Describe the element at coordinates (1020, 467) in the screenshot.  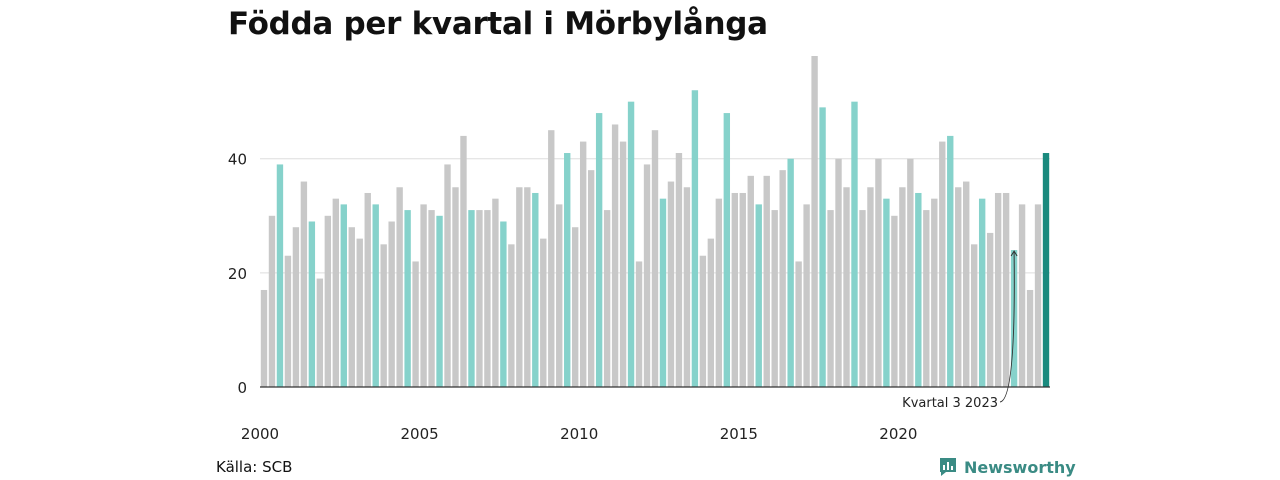
I see `brand-name: Newsworthy` at that location.